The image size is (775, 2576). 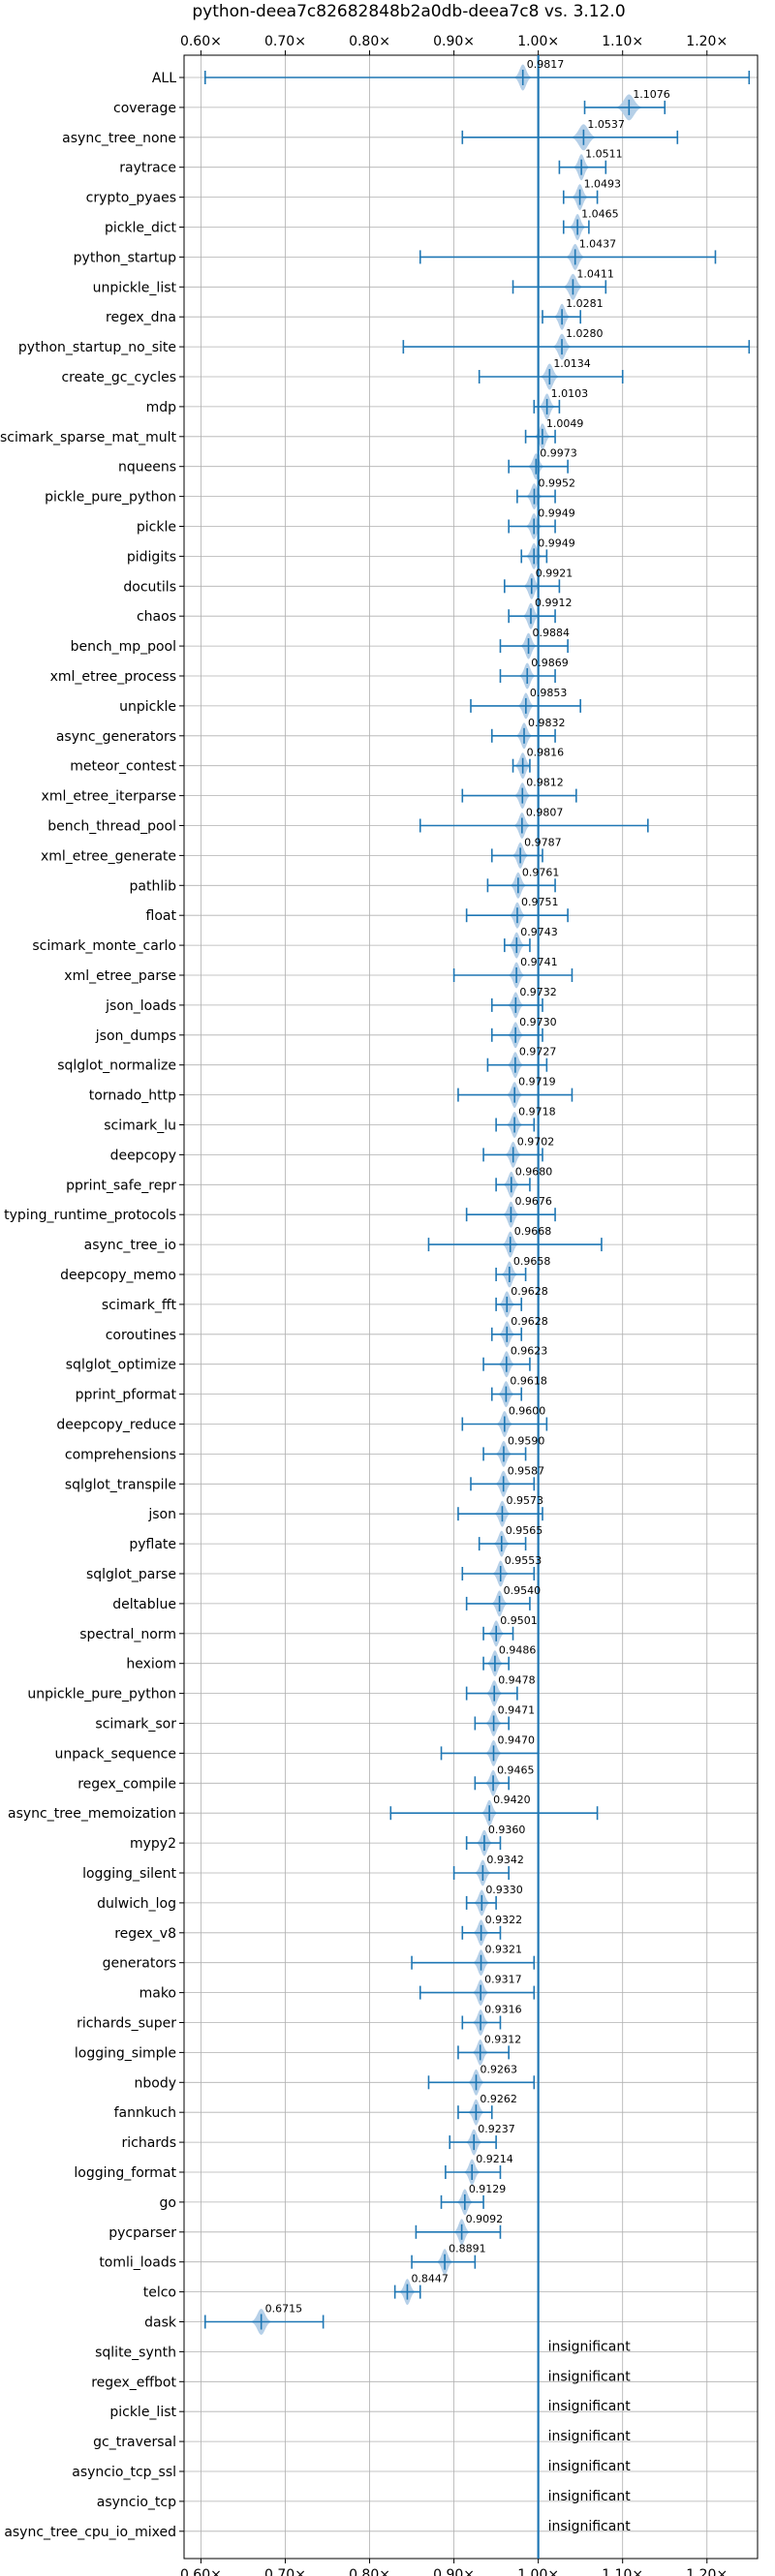 What do you see at coordinates (527, 1411) in the screenshot?
I see `value-label: 0.9600` at bounding box center [527, 1411].